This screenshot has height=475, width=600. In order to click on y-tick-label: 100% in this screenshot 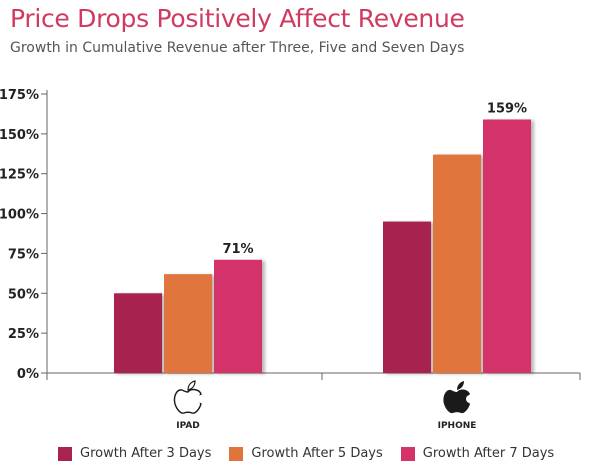, I will do `click(19, 215)`.